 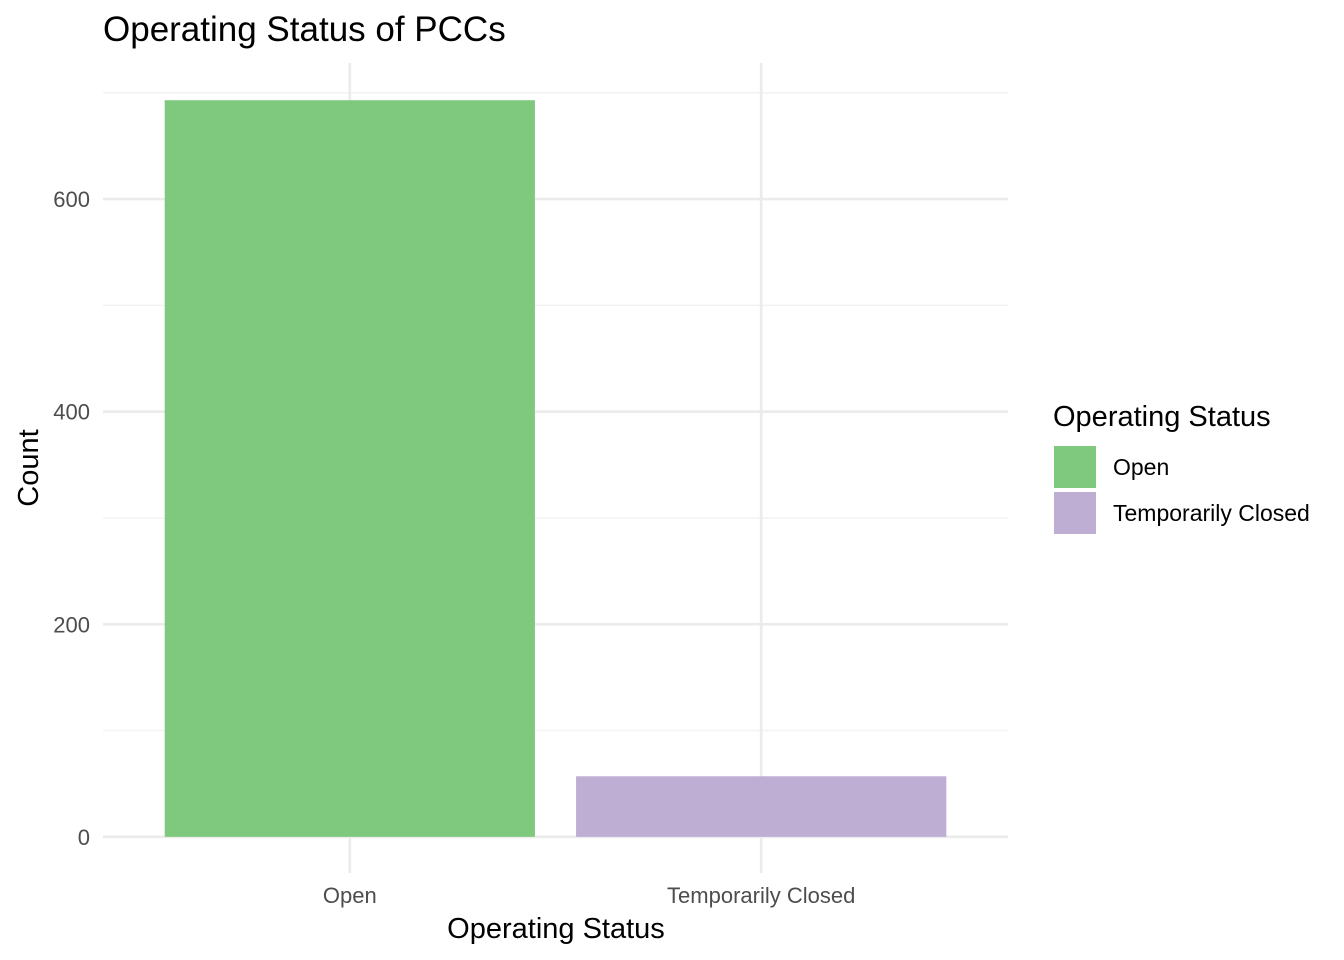 I want to click on y-tick-label: 600, so click(x=71, y=199).